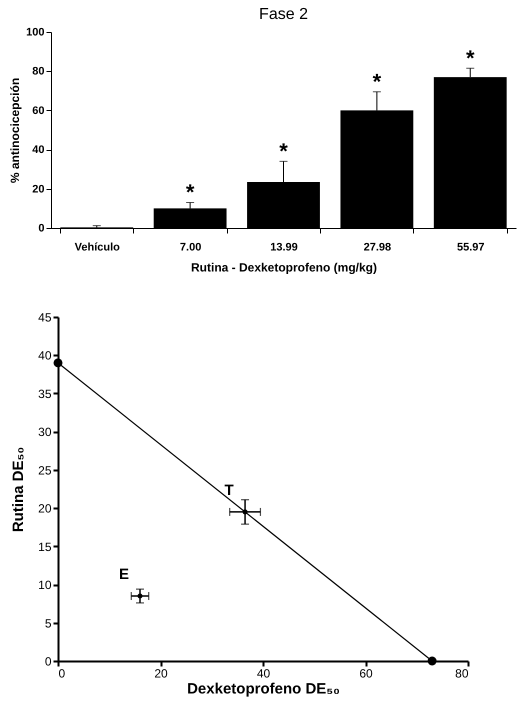  What do you see at coordinates (263, 673) in the screenshot?
I see `x-tick-label: 40` at bounding box center [263, 673].